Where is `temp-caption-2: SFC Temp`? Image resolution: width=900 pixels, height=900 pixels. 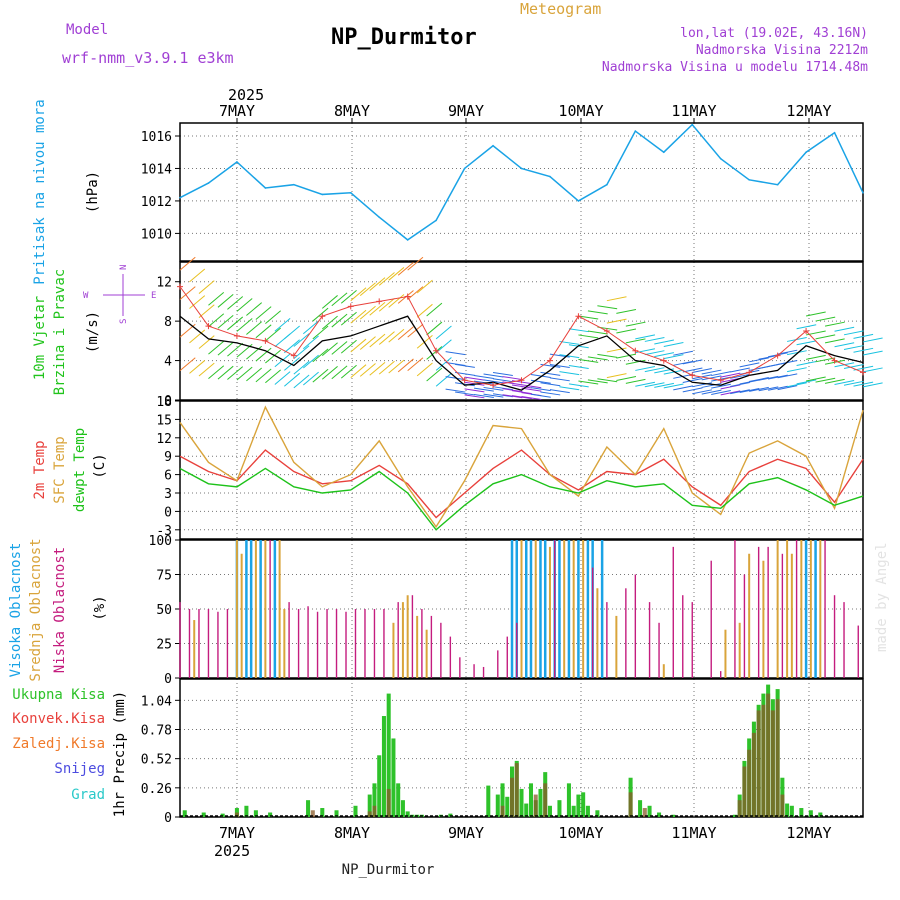
temp-caption-2: SFC Temp is located at coordinates (60, 469).